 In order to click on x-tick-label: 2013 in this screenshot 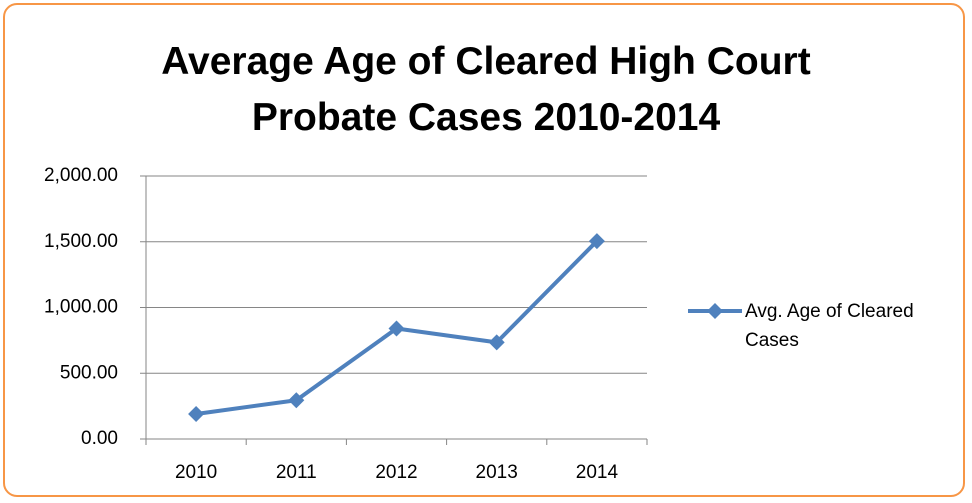, I will do `click(497, 472)`.